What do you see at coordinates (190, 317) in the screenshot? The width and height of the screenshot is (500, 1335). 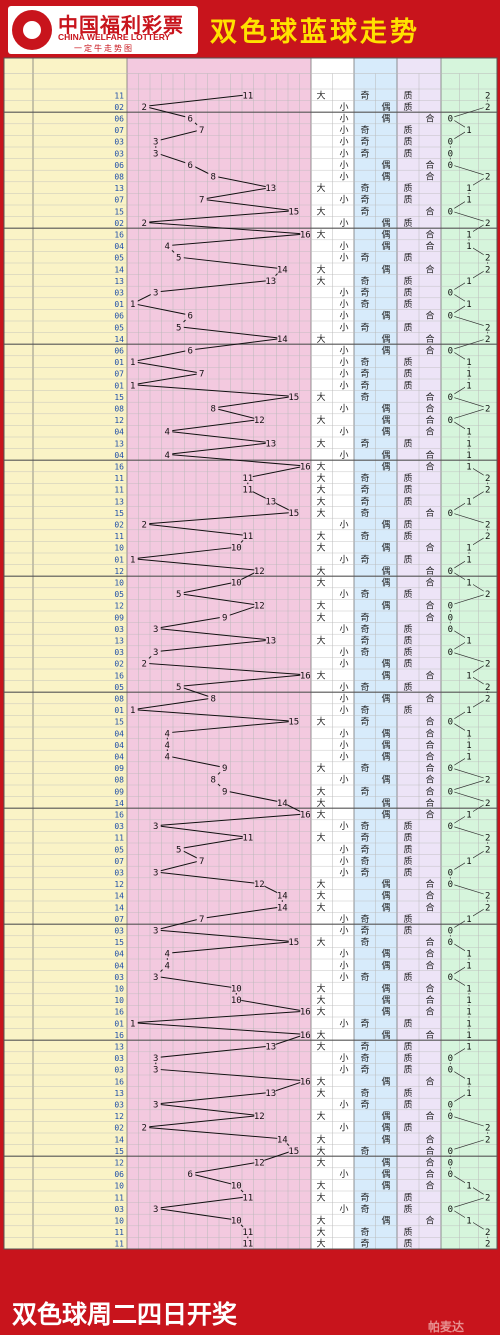 I see `blue-point-label: 6` at bounding box center [190, 317].